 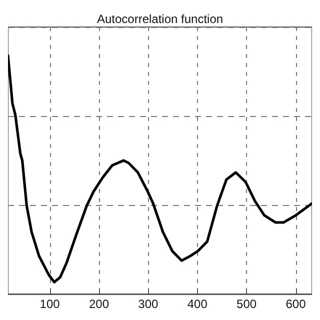 I want to click on chart-title: Autocorrelation function, so click(x=160, y=19).